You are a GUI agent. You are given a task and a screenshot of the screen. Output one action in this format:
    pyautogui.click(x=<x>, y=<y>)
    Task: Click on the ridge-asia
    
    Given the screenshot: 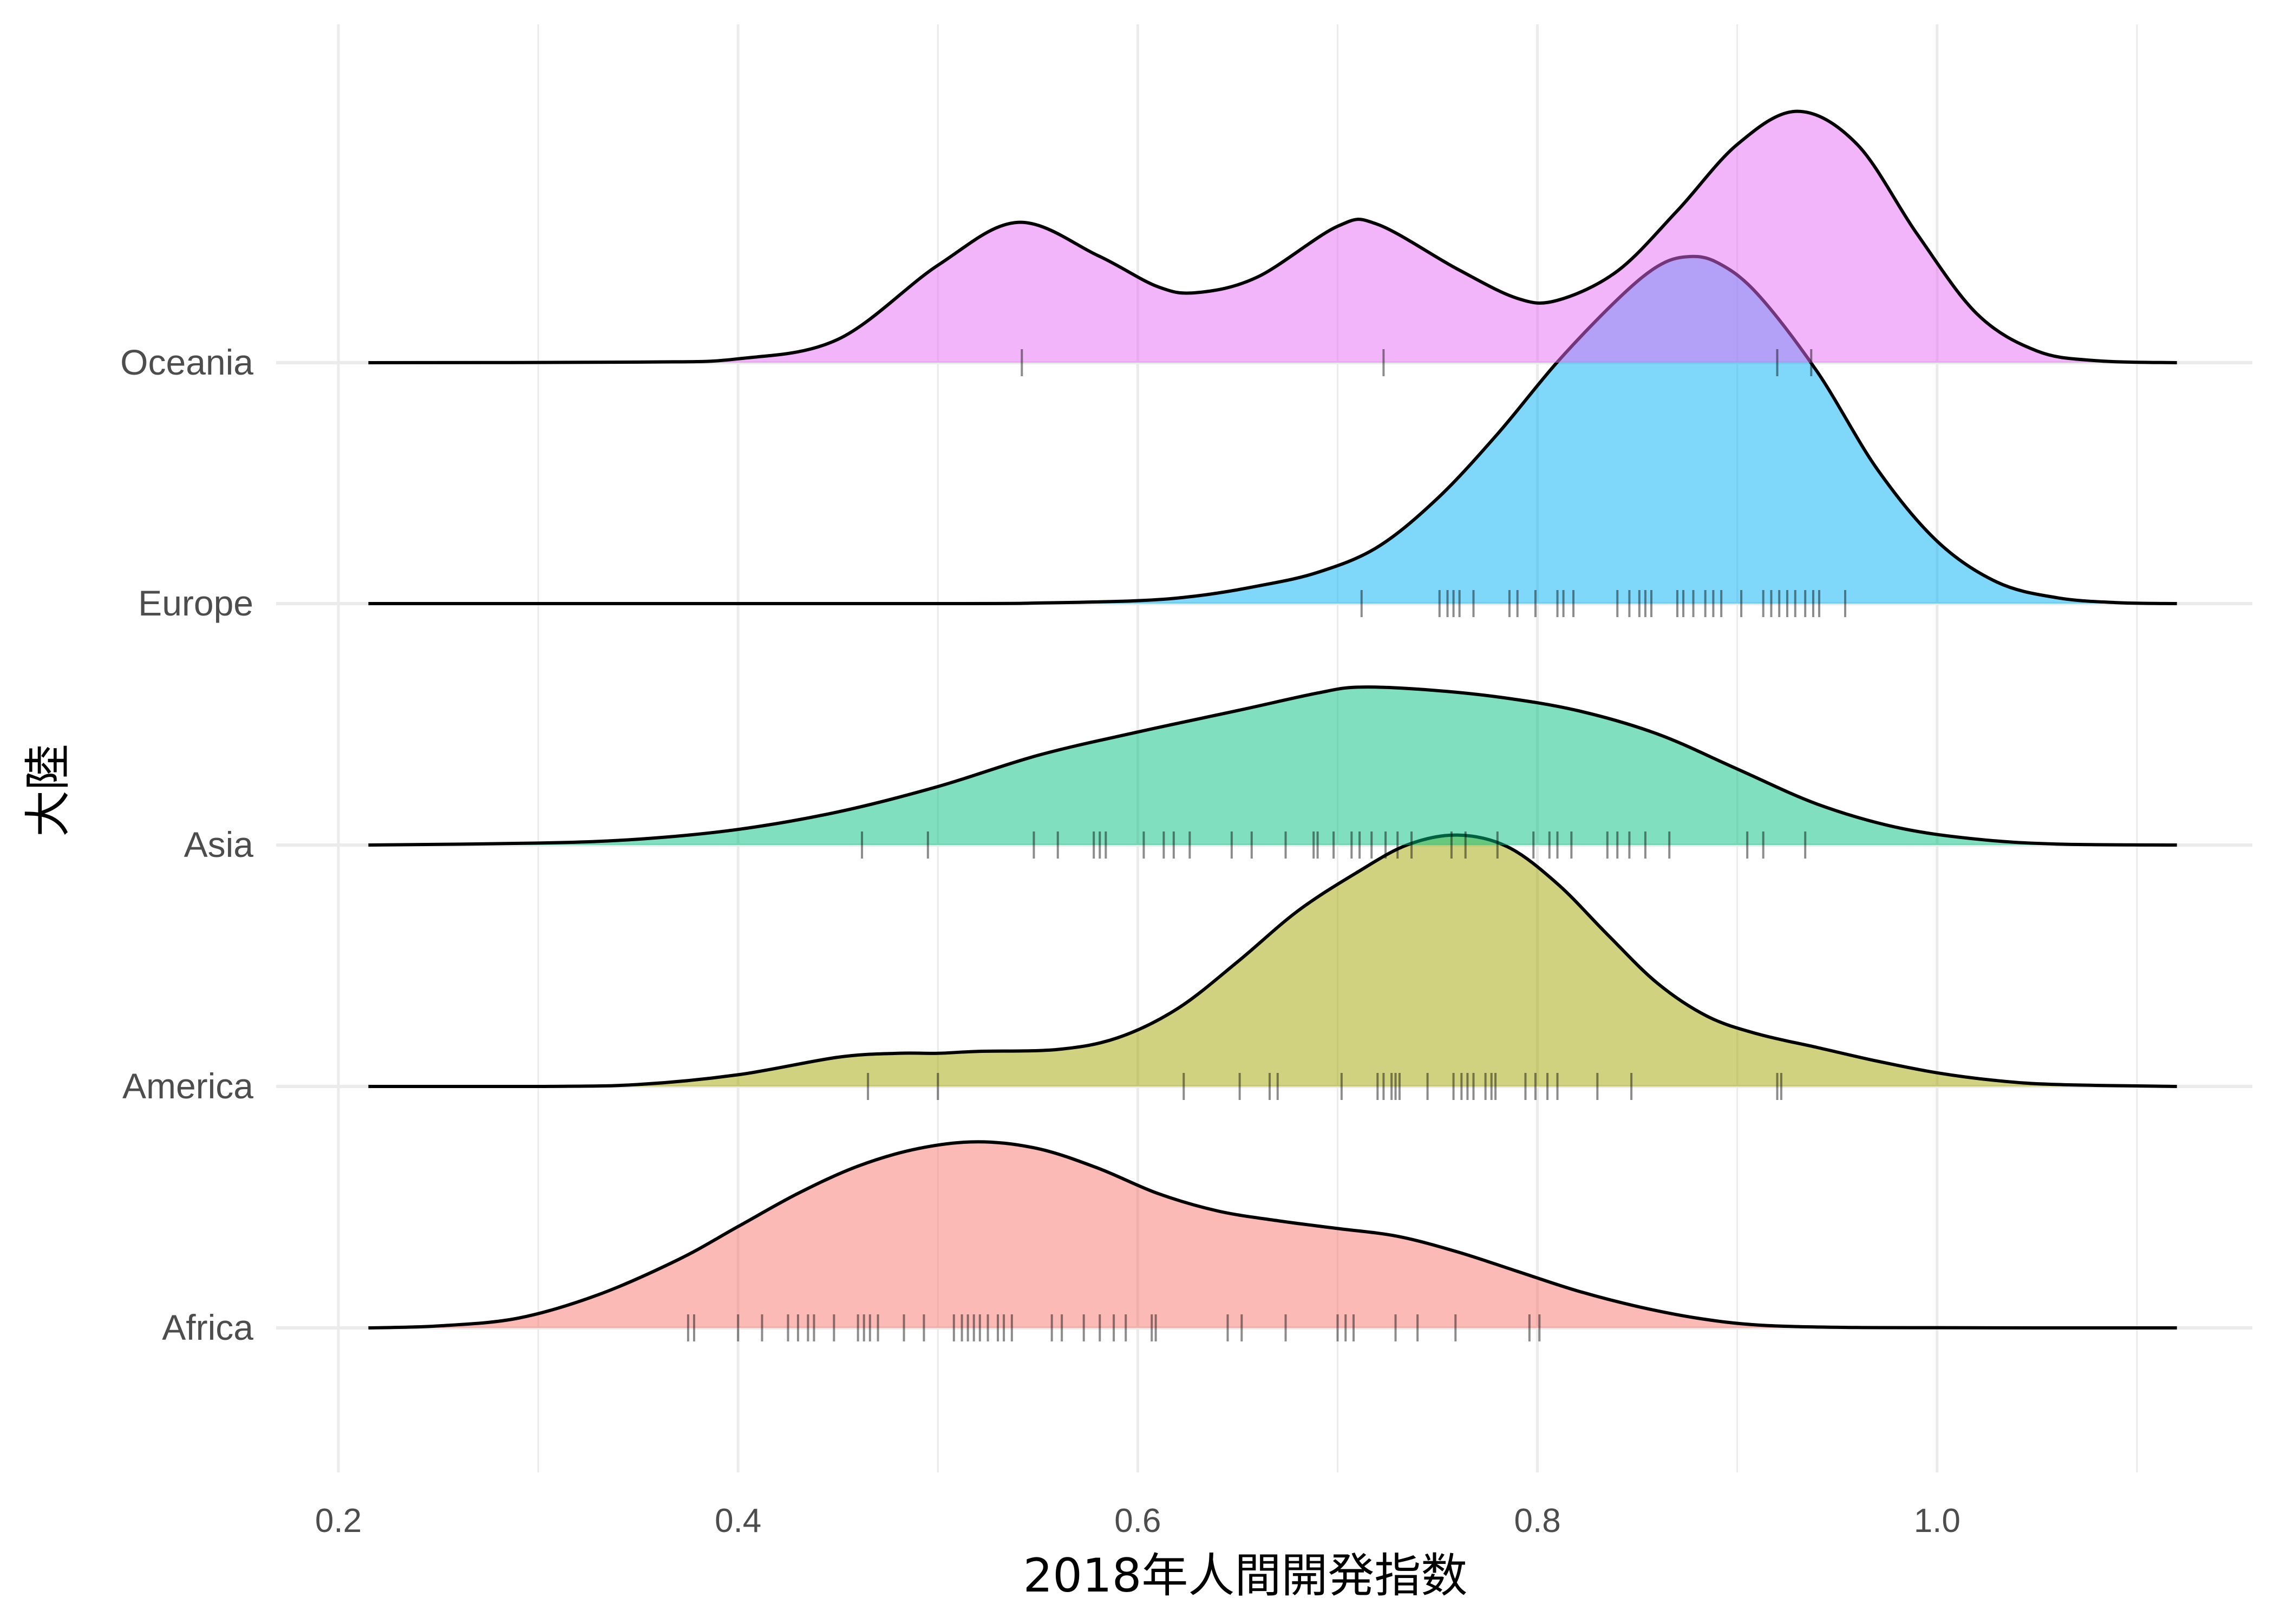 What is the action you would take?
    pyautogui.click(x=1273, y=772)
    